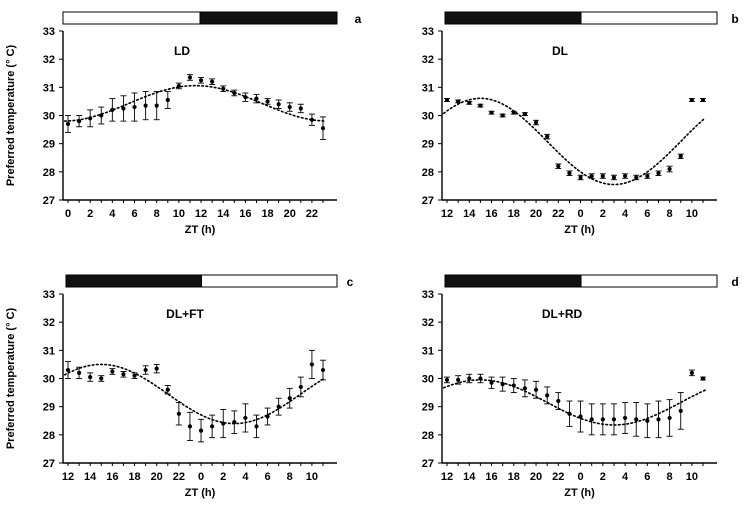 The height and width of the screenshot is (509, 752). Describe the element at coordinates (603, 214) in the screenshot. I see `x-tick-label: 2` at that location.